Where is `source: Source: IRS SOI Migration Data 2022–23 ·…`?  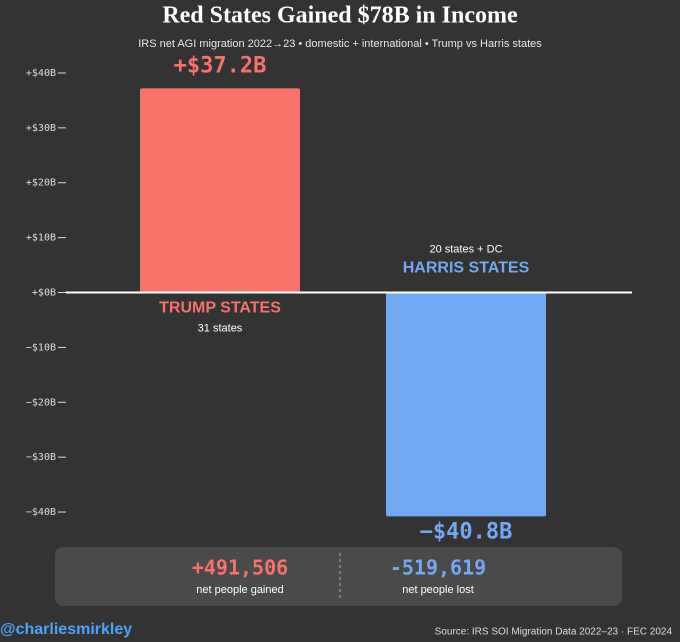
source: Source: IRS SOI Migration Data 2022–23 ·… is located at coordinates (554, 632).